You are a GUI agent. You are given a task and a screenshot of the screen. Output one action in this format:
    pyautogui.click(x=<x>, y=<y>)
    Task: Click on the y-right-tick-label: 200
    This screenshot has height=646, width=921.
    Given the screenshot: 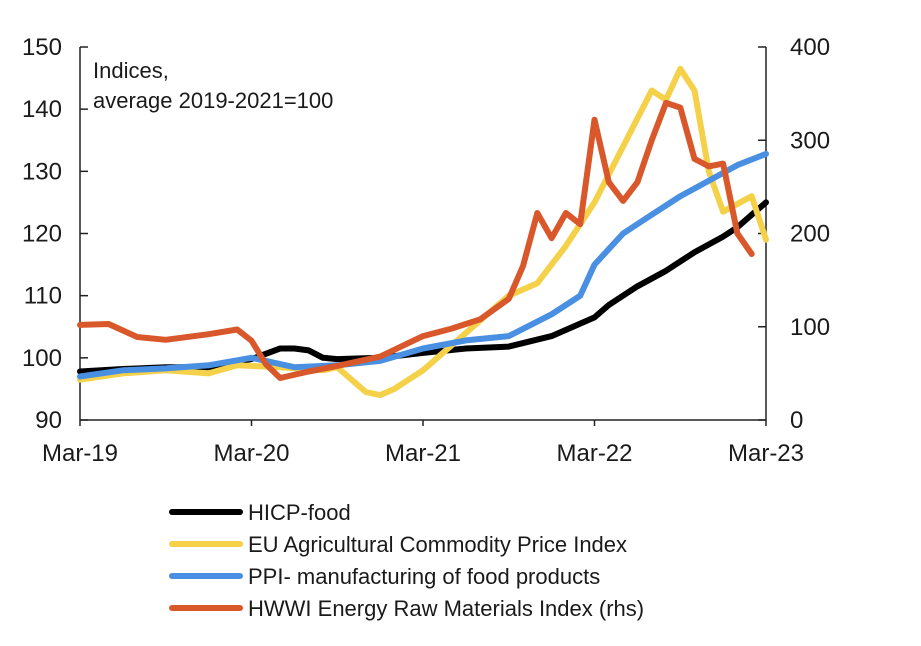 What is the action you would take?
    pyautogui.click(x=810, y=234)
    